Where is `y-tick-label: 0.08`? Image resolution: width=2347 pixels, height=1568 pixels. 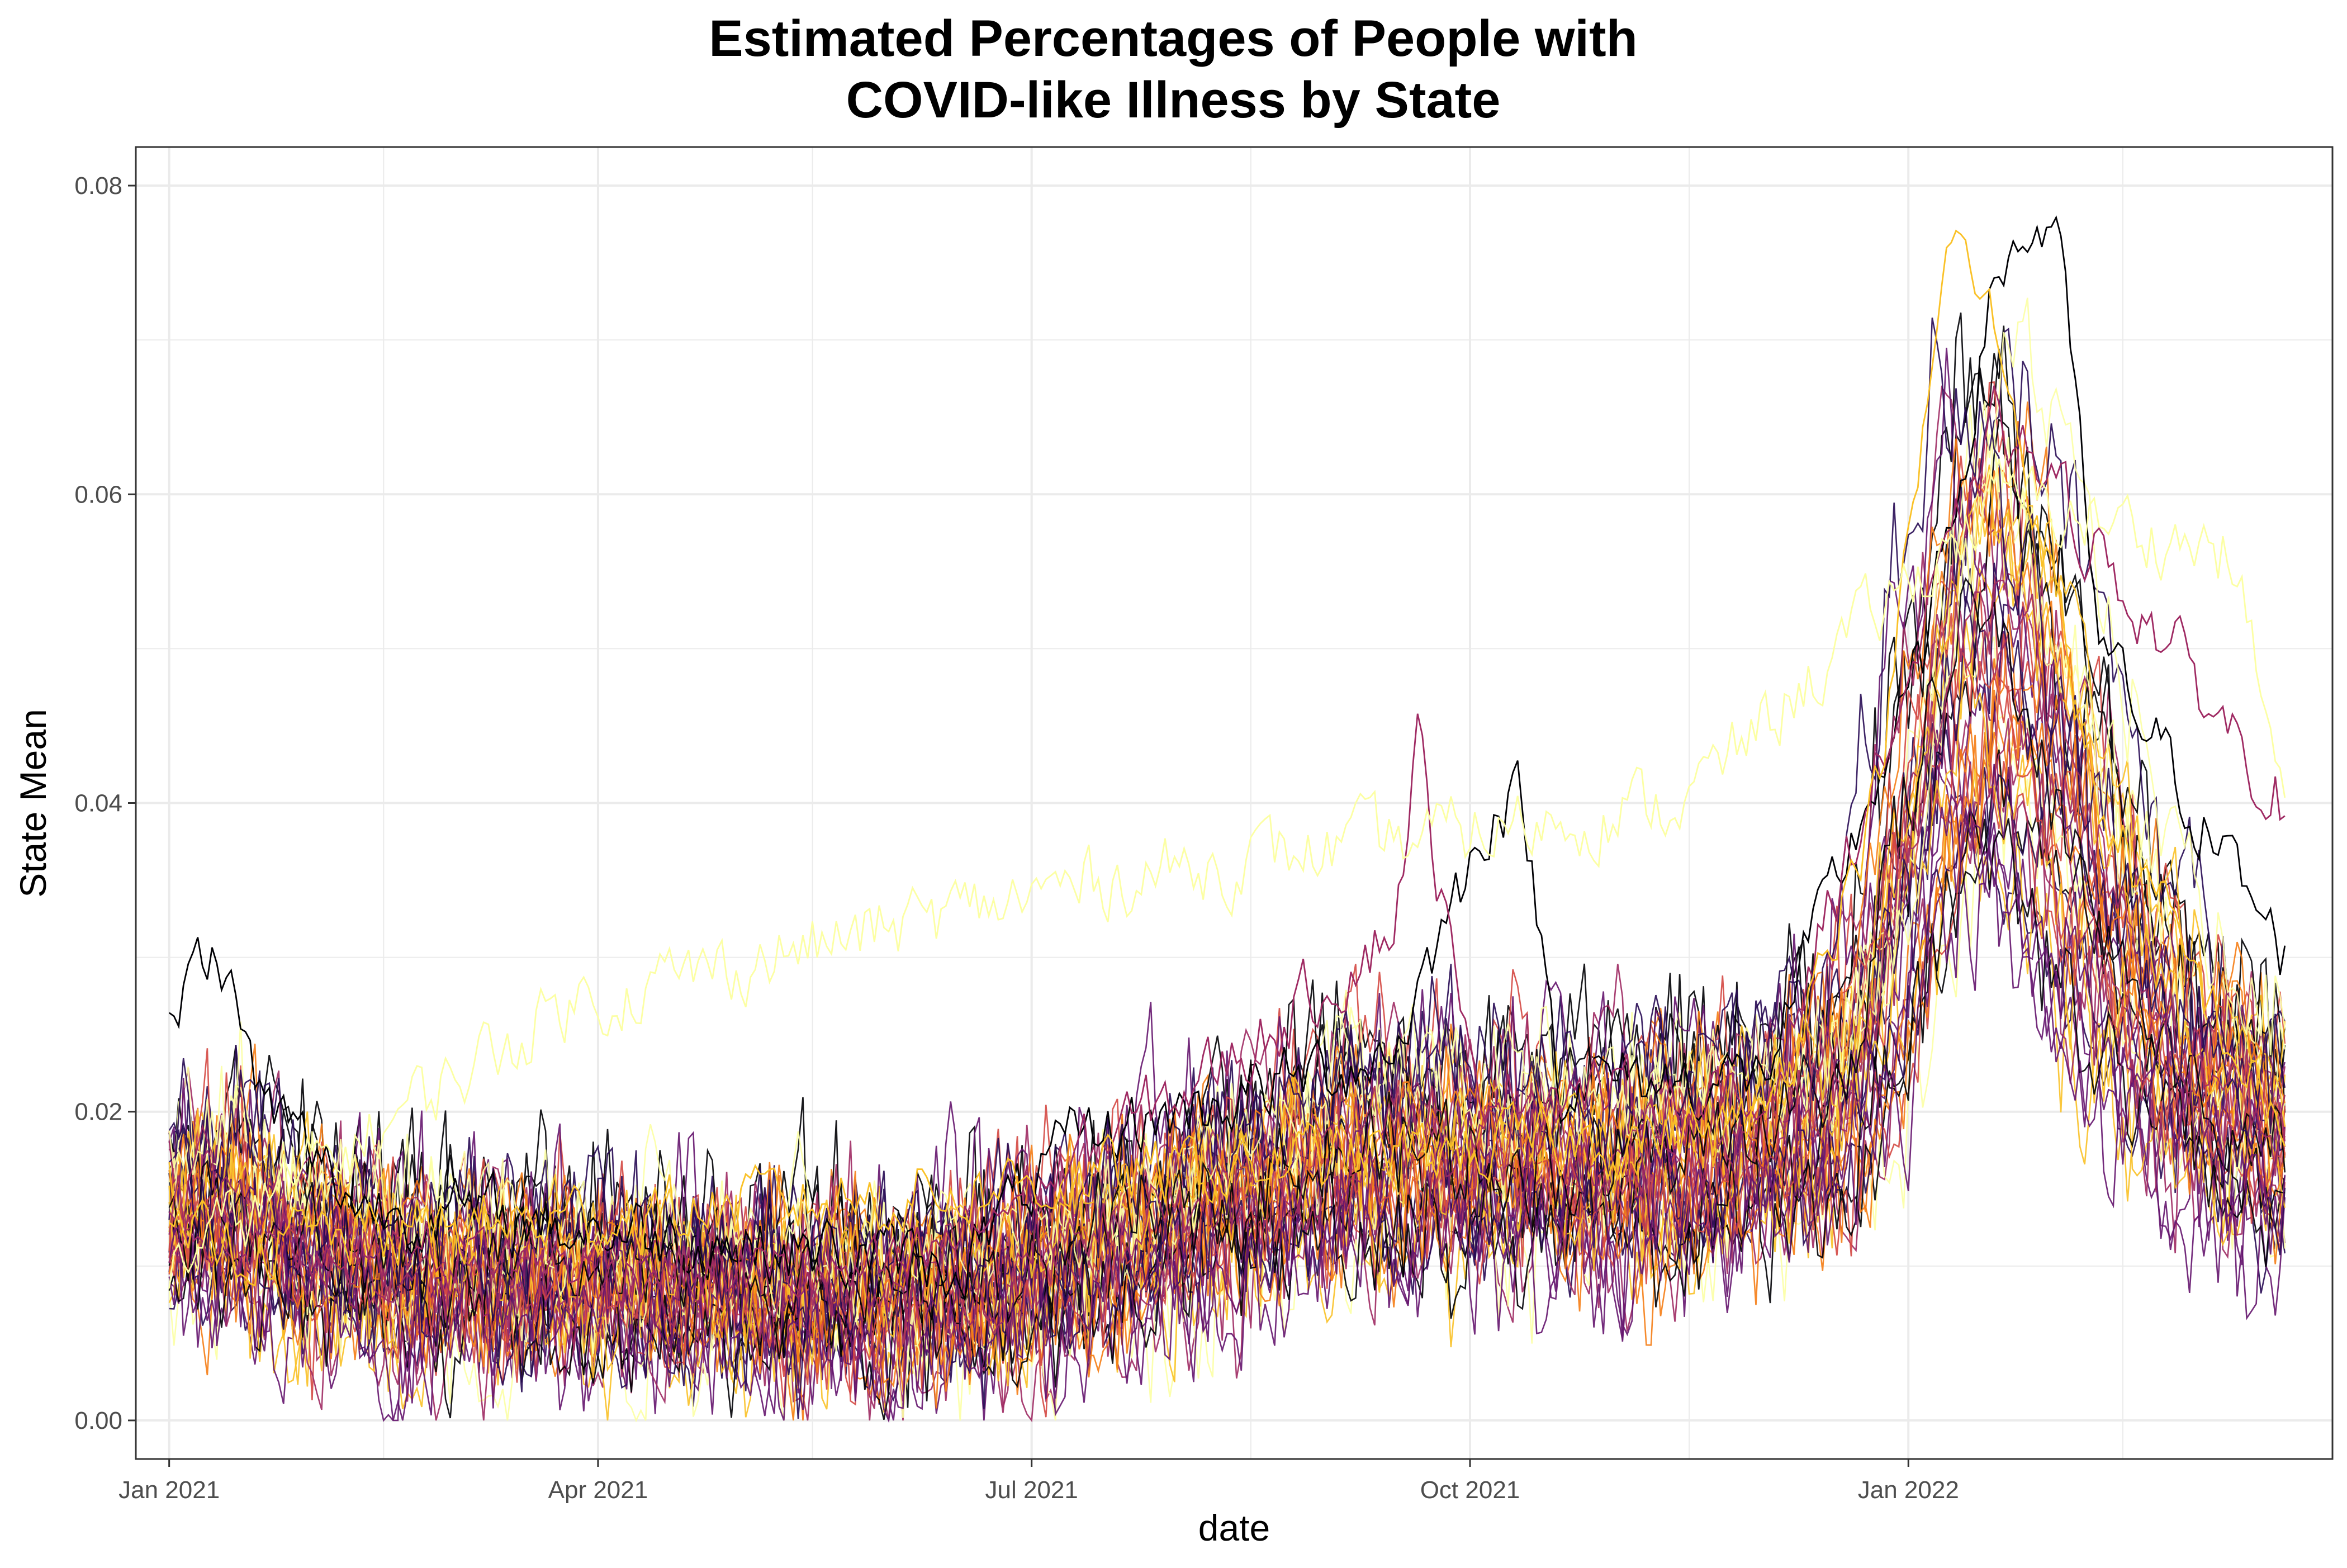 y-tick-label: 0.08 is located at coordinates (98, 186).